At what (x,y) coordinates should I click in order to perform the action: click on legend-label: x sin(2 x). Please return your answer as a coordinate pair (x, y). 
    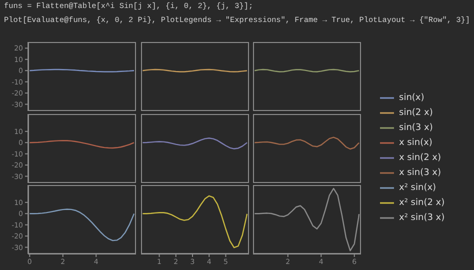
    Looking at the image, I should click on (420, 157).